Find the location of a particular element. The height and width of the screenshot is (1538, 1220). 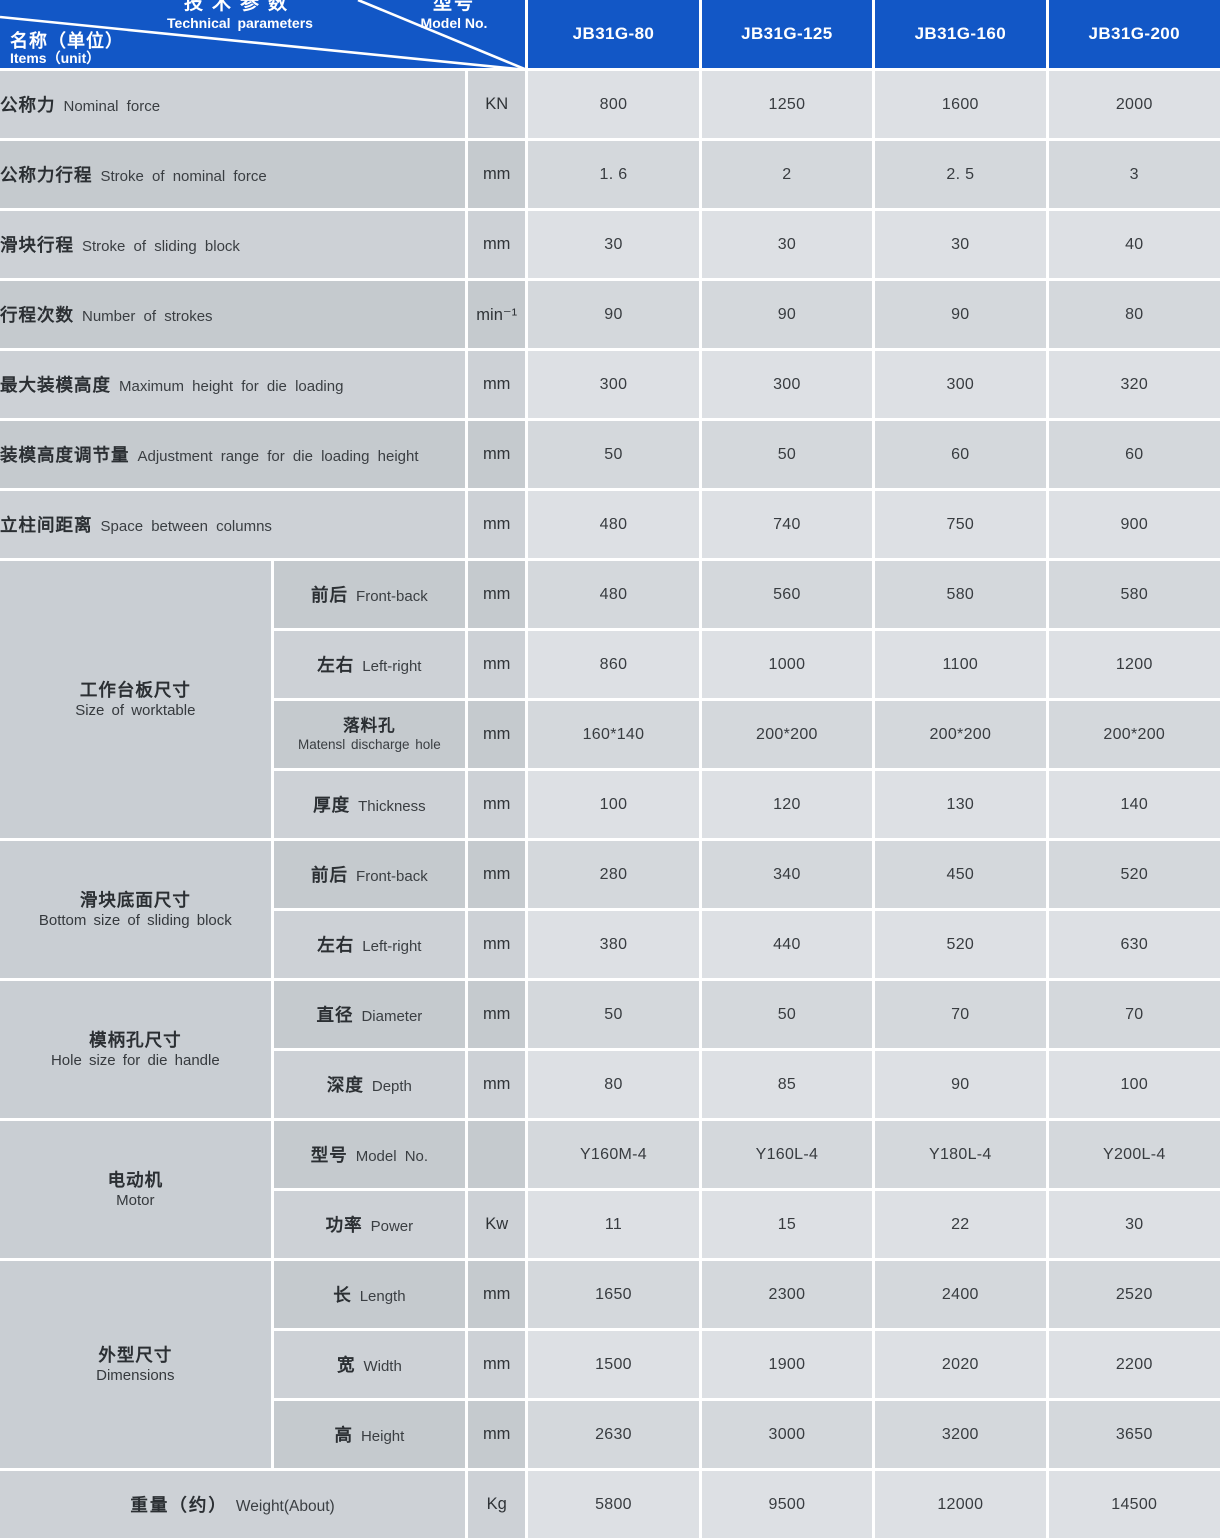

value-cell: 2630 is located at coordinates (613, 1434).